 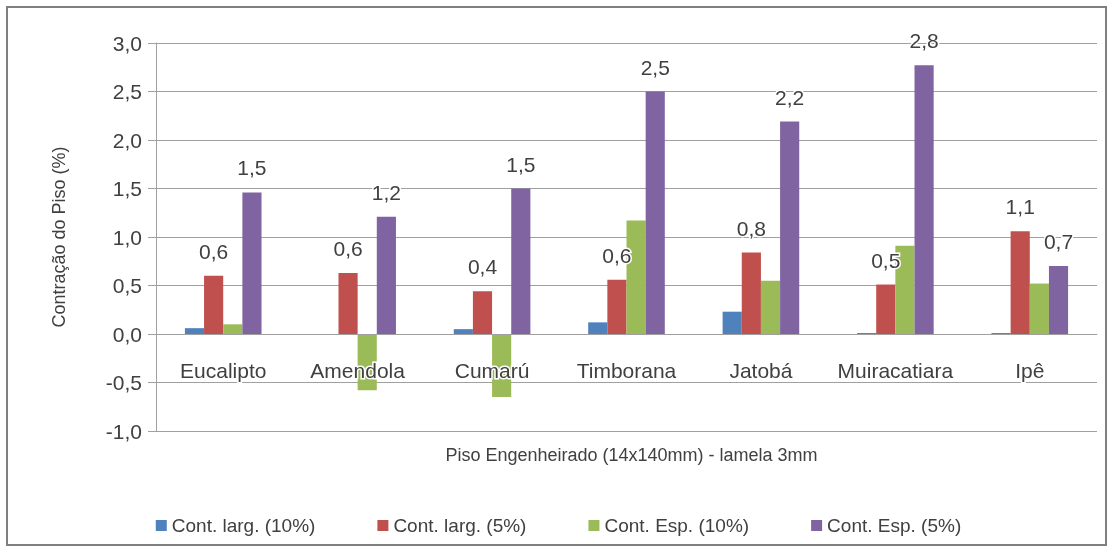 I want to click on data-label: 0,7, so click(x=1058, y=242).